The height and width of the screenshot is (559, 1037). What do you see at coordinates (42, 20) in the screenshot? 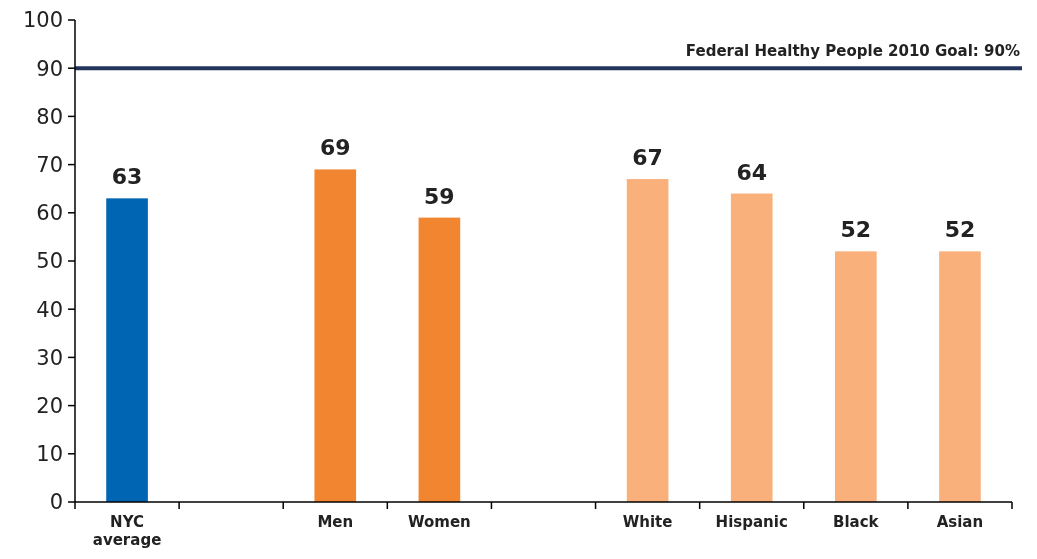
I see `y-tick-label: 100` at bounding box center [42, 20].